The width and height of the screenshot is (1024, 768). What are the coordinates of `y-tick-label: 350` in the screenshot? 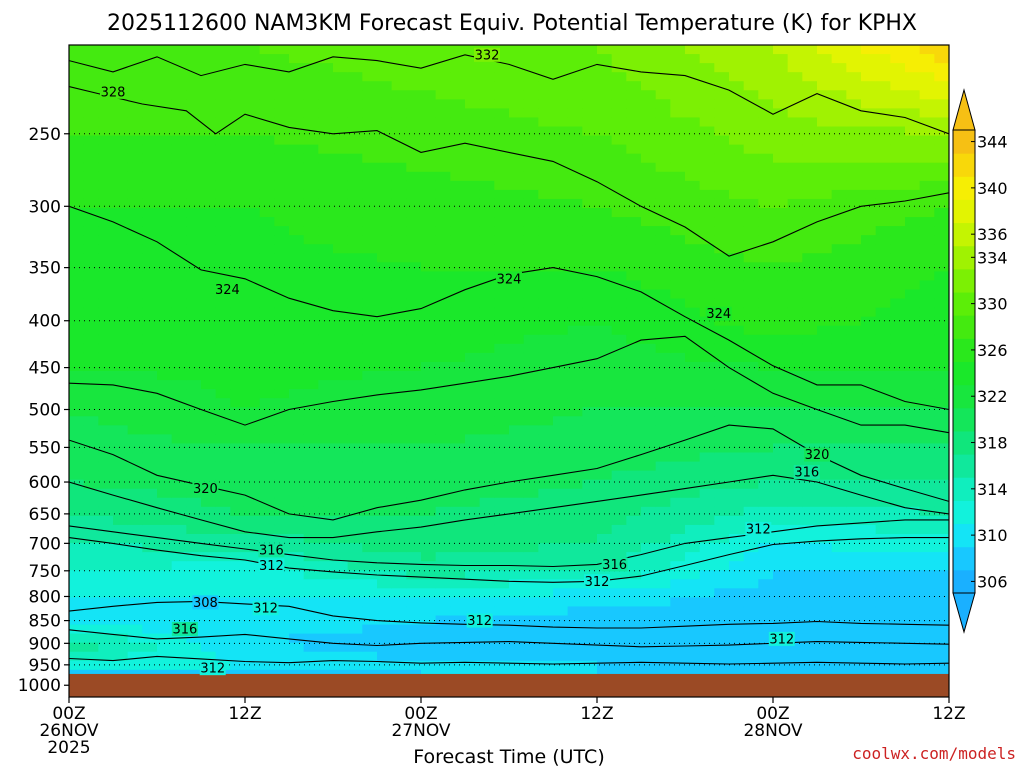 It's located at (45, 269).